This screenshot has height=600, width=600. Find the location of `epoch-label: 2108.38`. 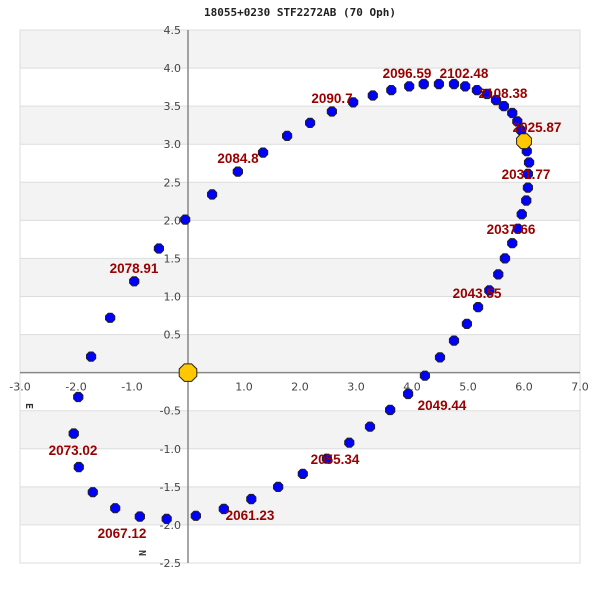

epoch-label: 2108.38 is located at coordinates (503, 93).